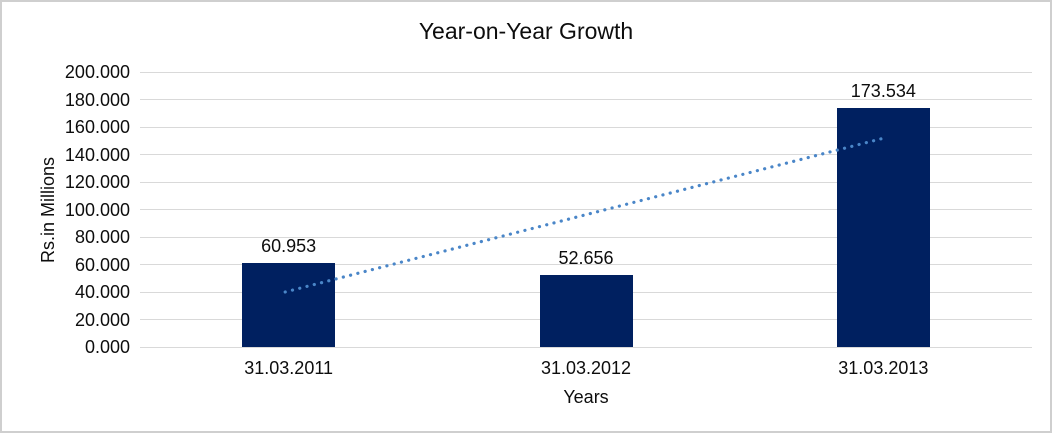 The height and width of the screenshot is (433, 1052). Describe the element at coordinates (289, 368) in the screenshot. I see `x-category-label: 31.03.2011` at that location.